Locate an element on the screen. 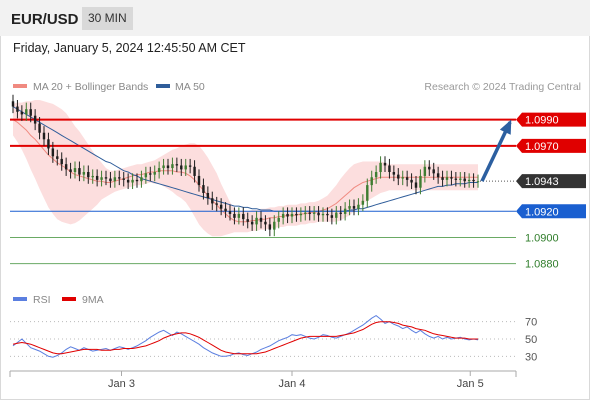 The image size is (590, 400). x-tick-label: Jan 3 is located at coordinates (121, 384).